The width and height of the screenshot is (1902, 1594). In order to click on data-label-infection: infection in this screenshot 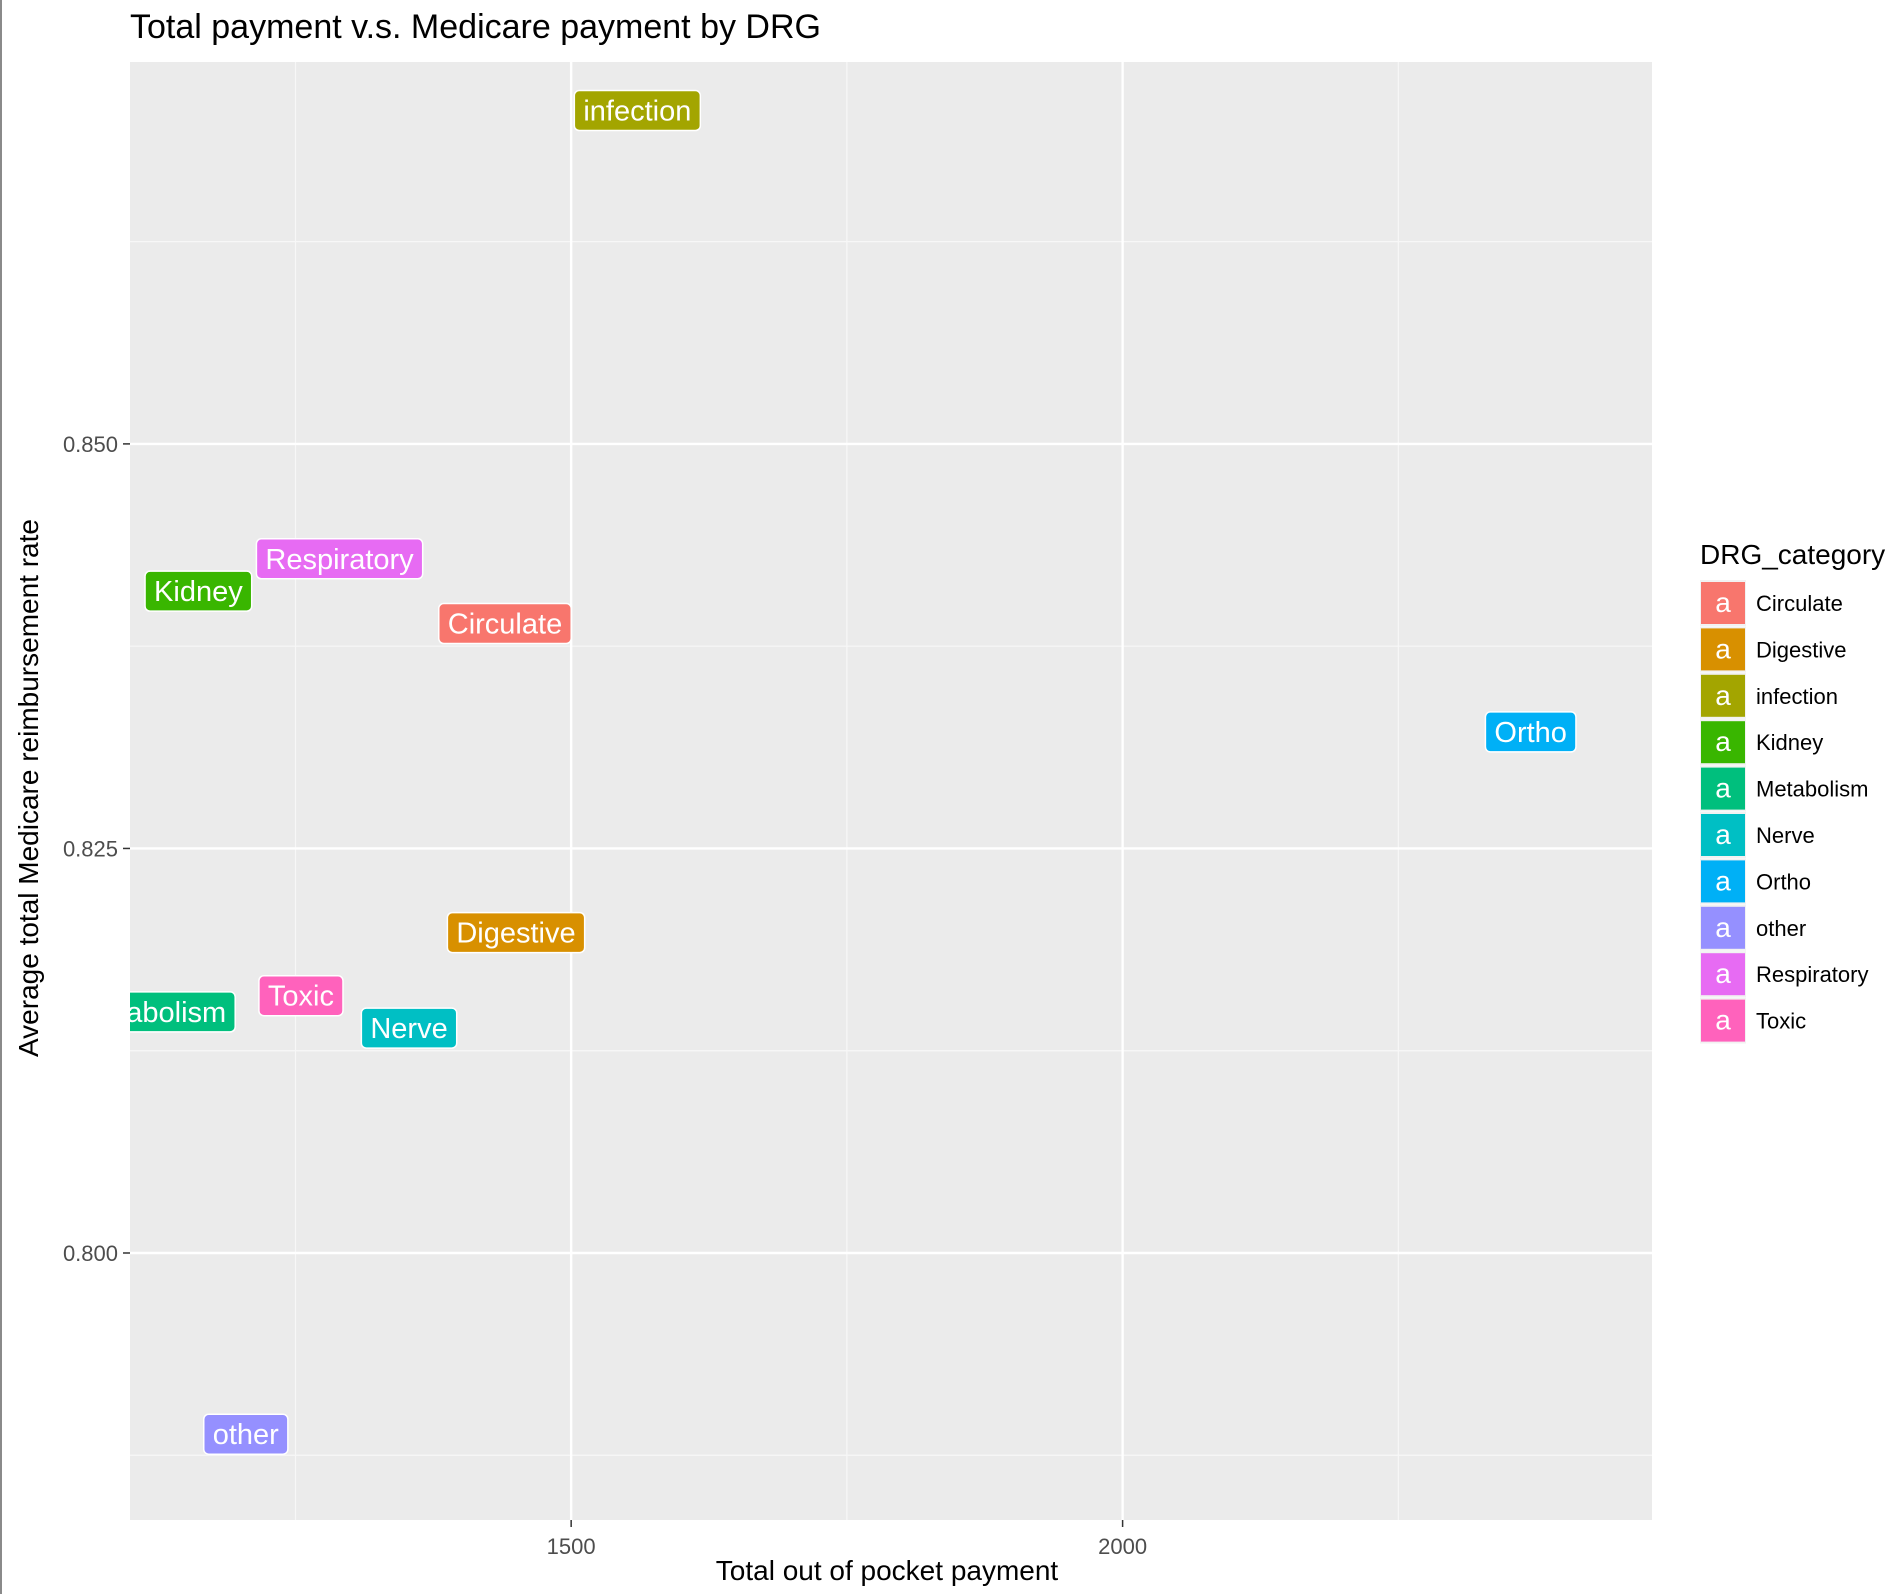, I will do `click(637, 110)`.